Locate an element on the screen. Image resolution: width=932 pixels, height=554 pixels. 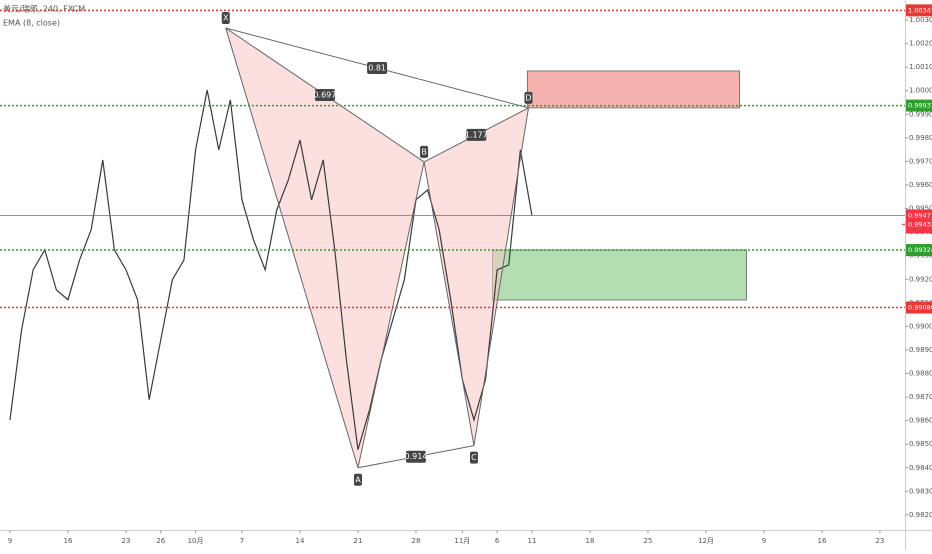
current-price-tag-label: 0.99471 is located at coordinates (920, 215).